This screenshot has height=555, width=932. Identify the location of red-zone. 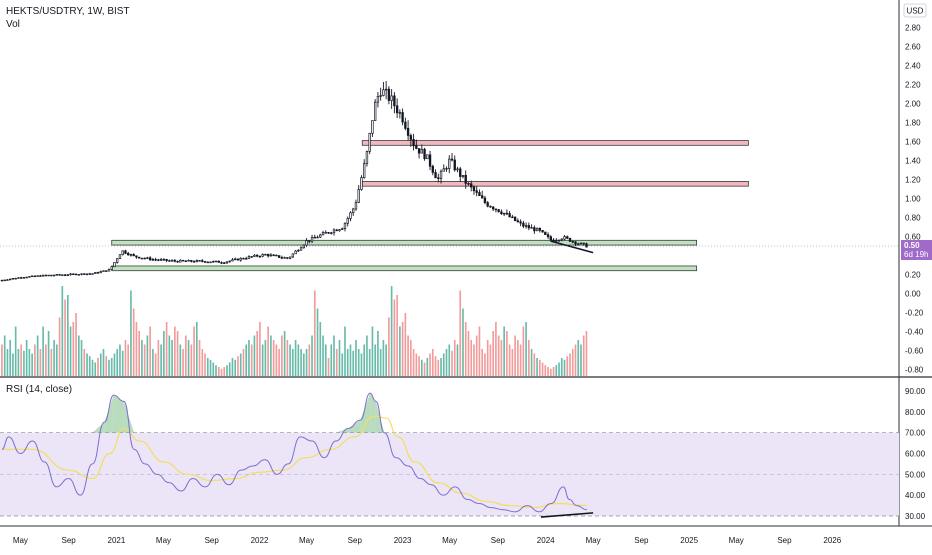
(555, 143).